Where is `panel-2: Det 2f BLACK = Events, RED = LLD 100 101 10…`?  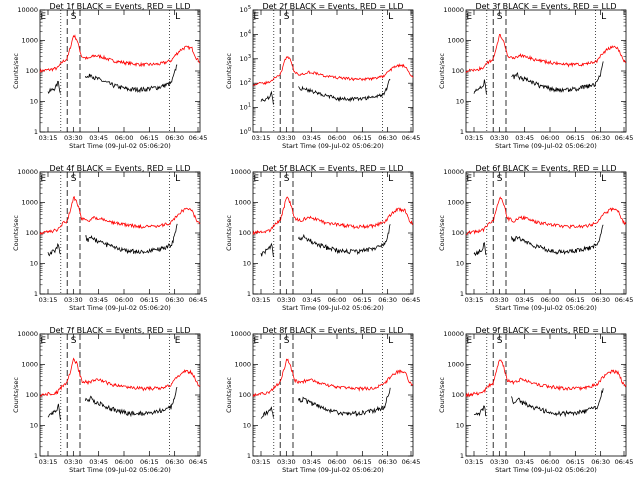 panel-2: Det 2f BLACK = Events, RED = LLD 100 101 10… is located at coordinates (322, 76).